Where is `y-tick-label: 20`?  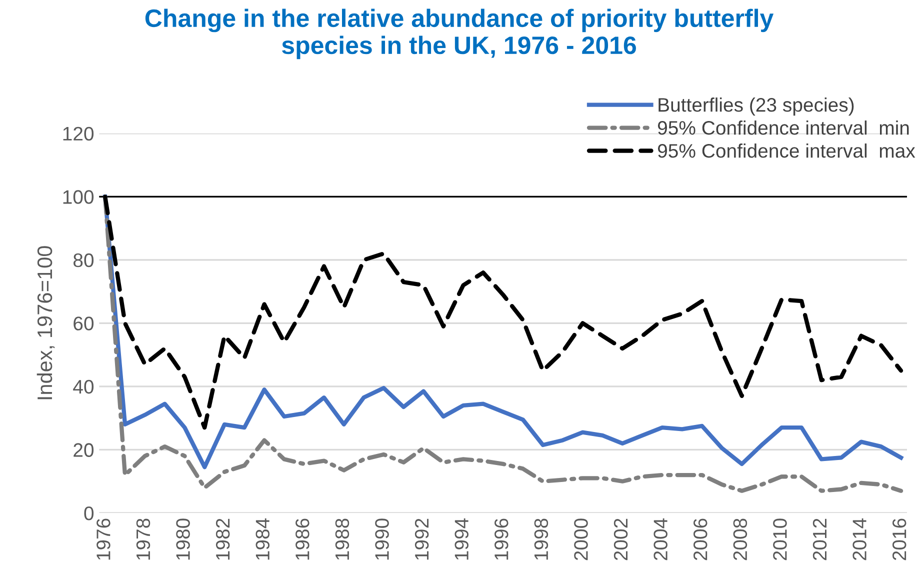
y-tick-label: 20 is located at coordinates (84, 450).